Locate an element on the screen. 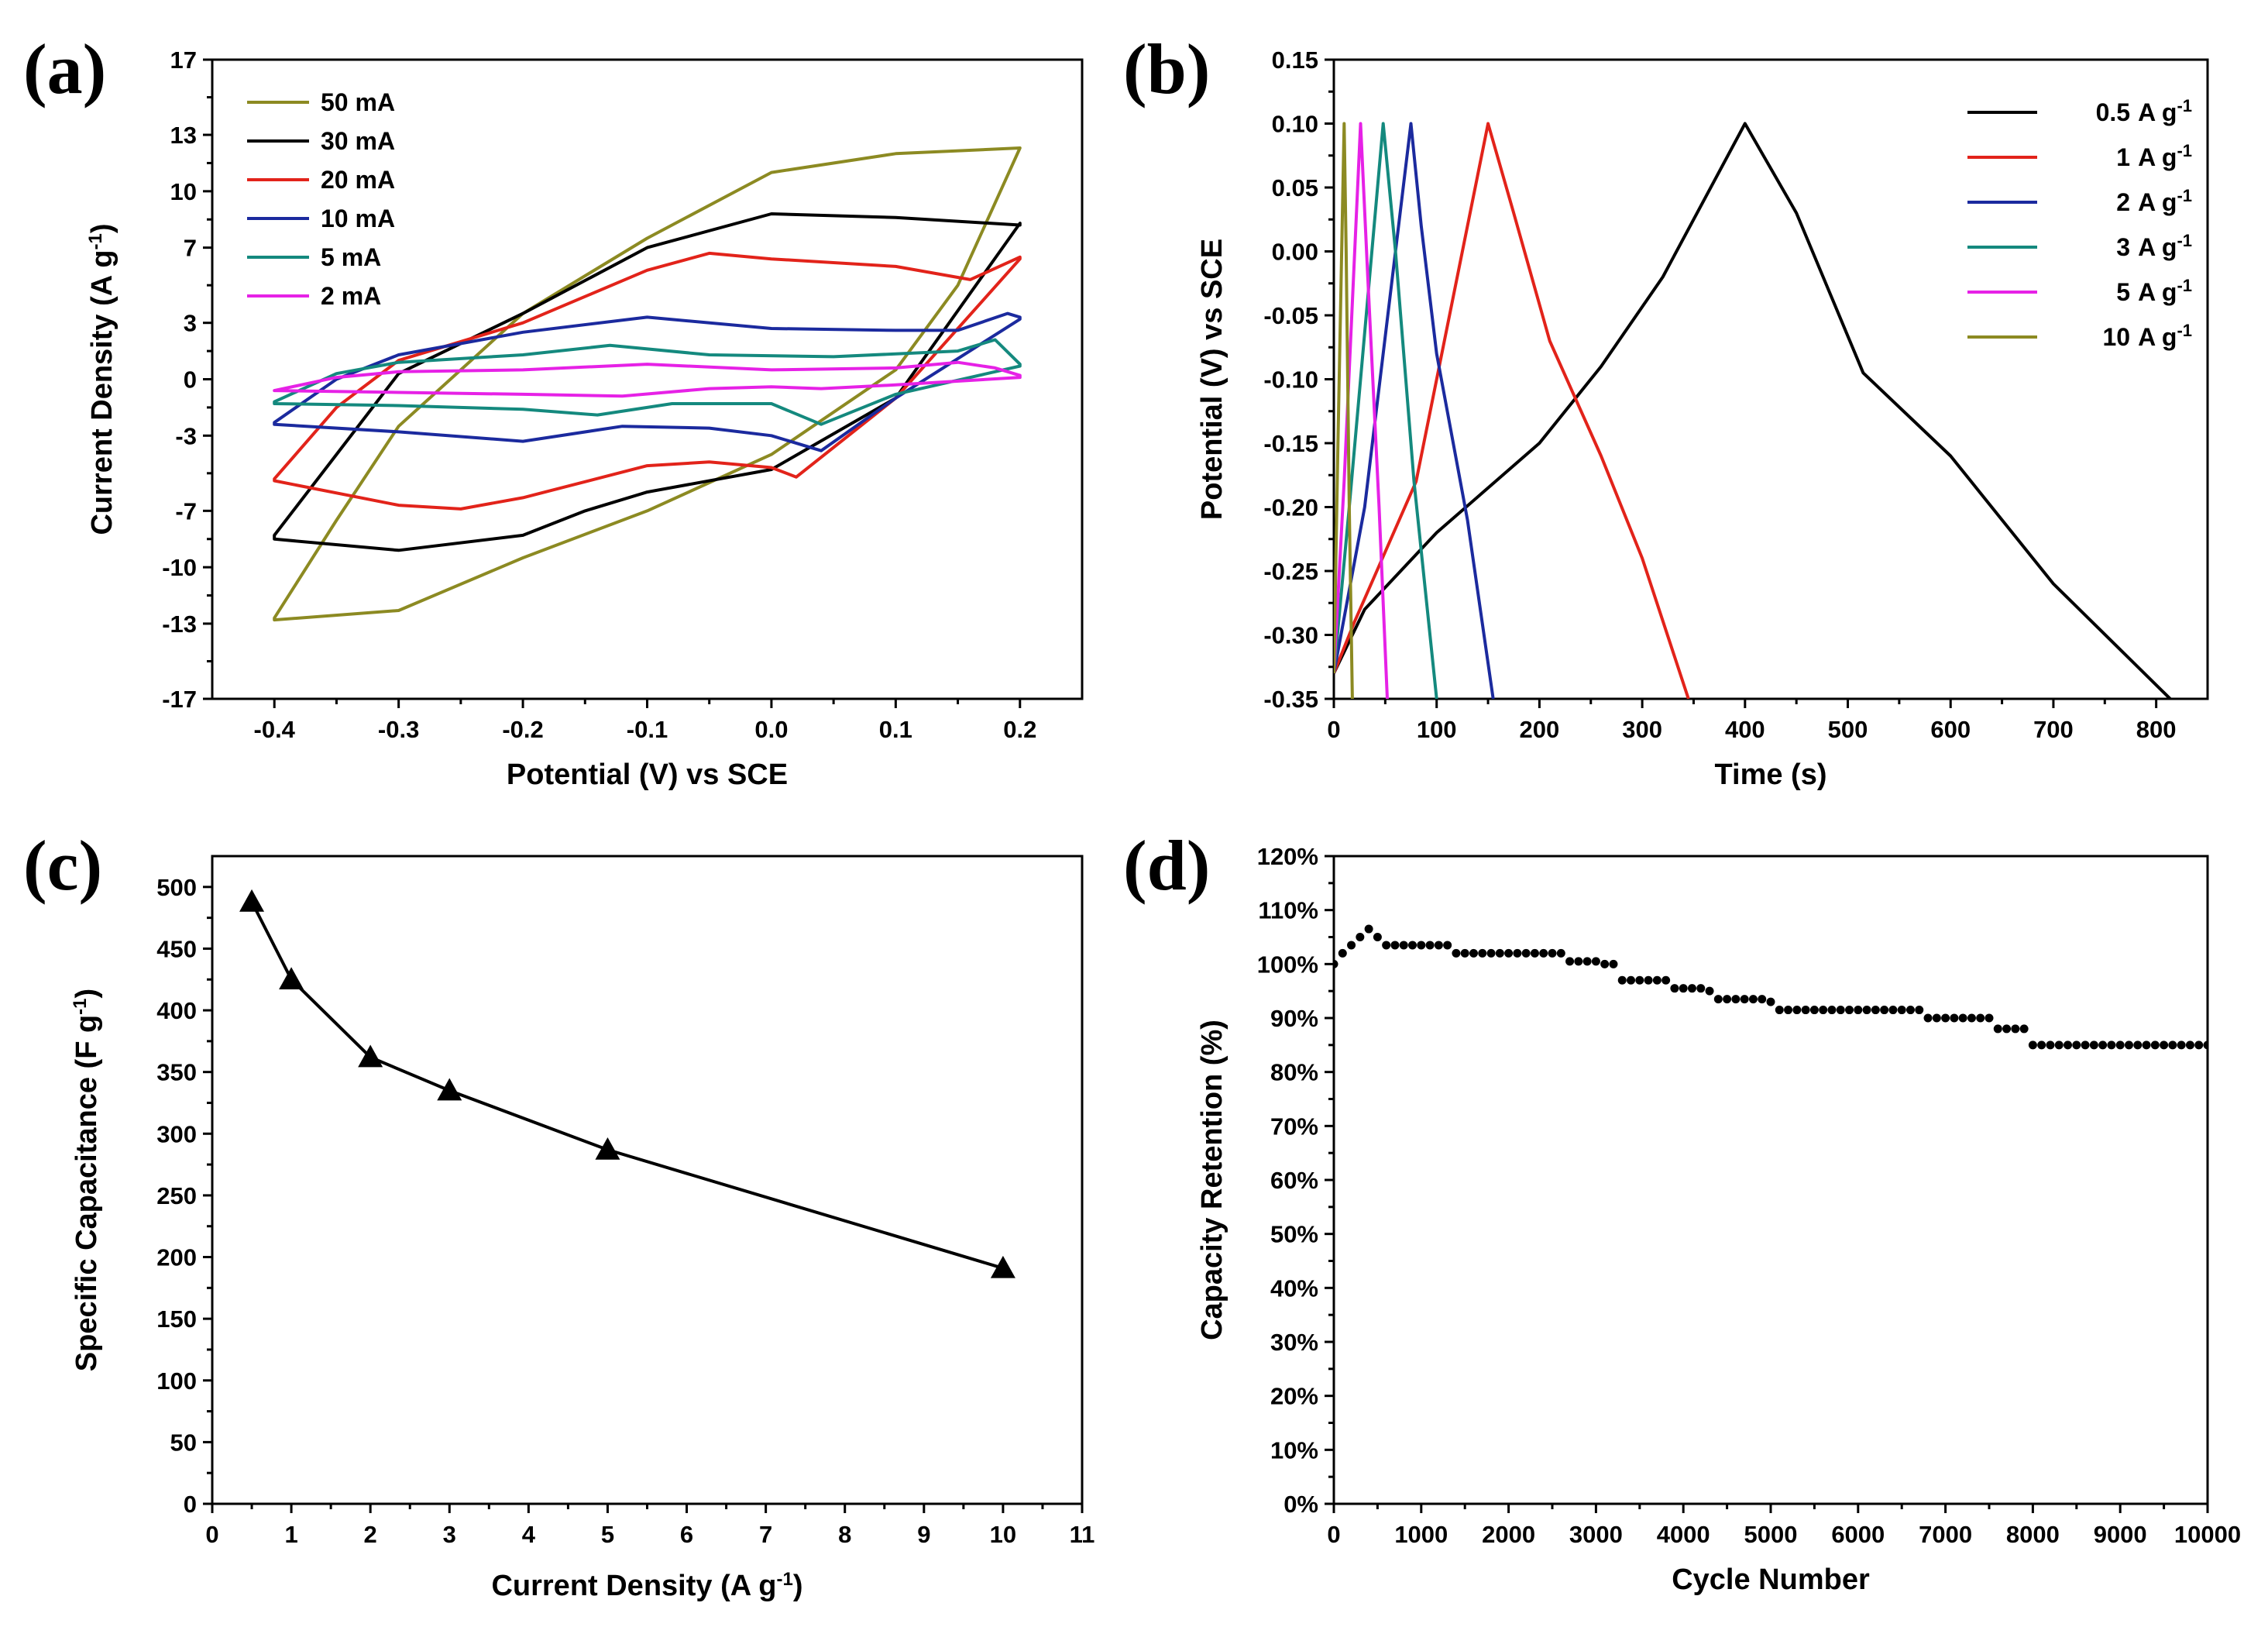  legend-unit-0: A g is located at coordinates (2157, 112).